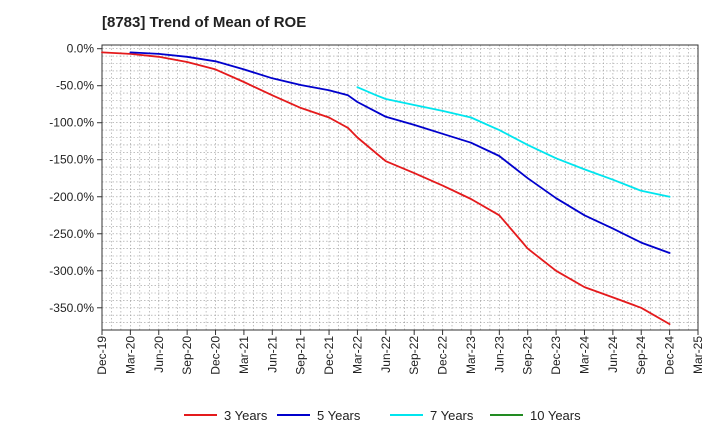  I want to click on x-tick-label: Dec-22, so click(443, 355).